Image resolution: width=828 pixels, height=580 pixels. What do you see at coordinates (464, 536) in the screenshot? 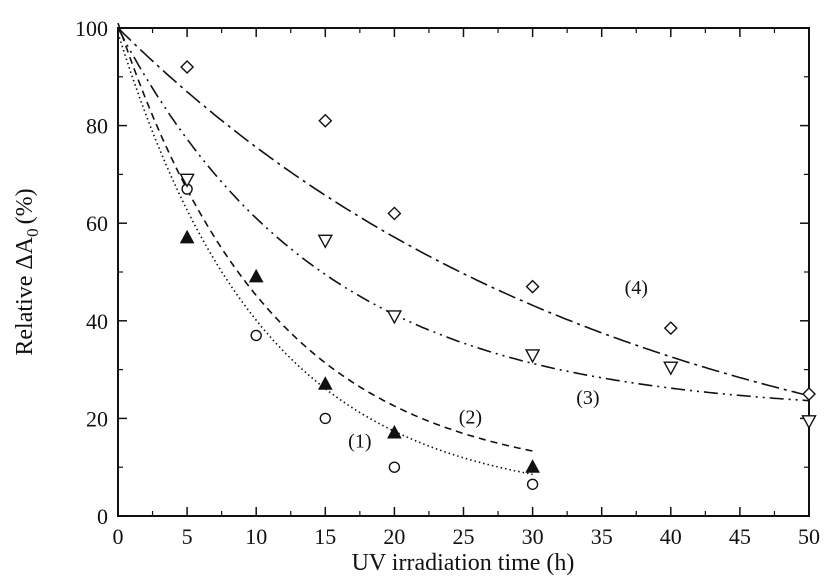
I see `x-tick-label: 25` at bounding box center [464, 536].